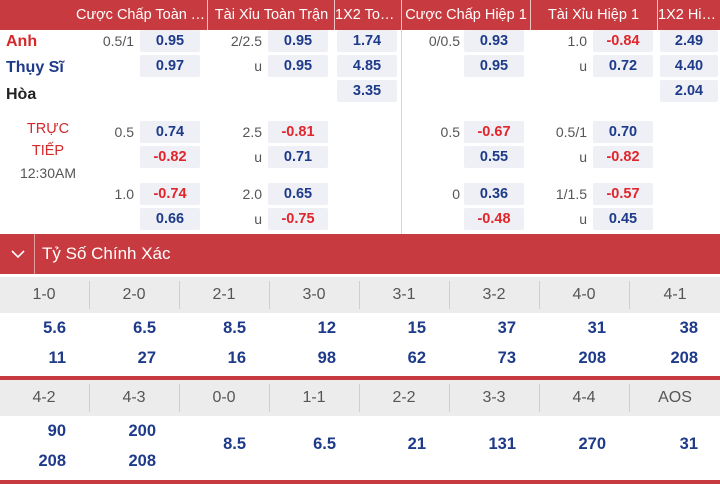 Image resolution: width=720 pixels, height=484 pixels. What do you see at coordinates (623, 66) in the screenshot?
I see `odd-value: 0.72` at bounding box center [623, 66].